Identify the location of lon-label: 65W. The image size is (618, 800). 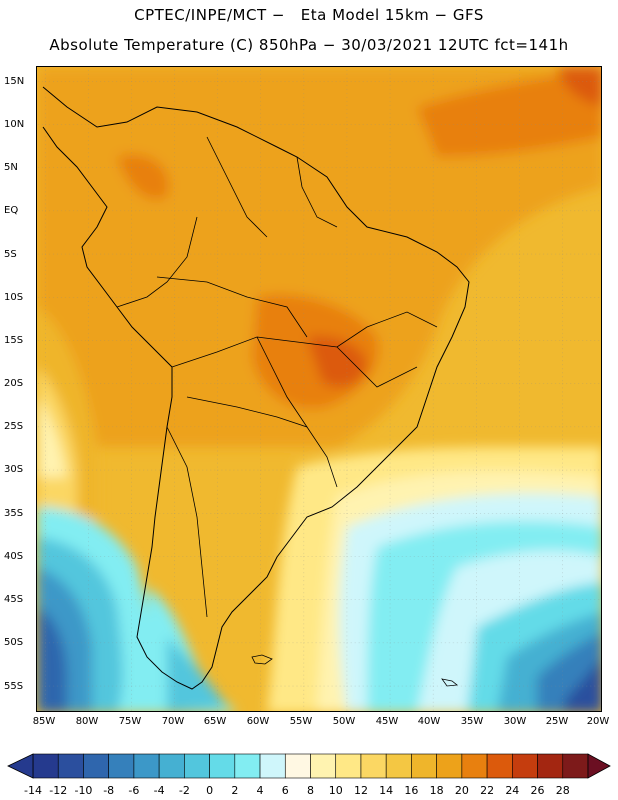
(215, 721).